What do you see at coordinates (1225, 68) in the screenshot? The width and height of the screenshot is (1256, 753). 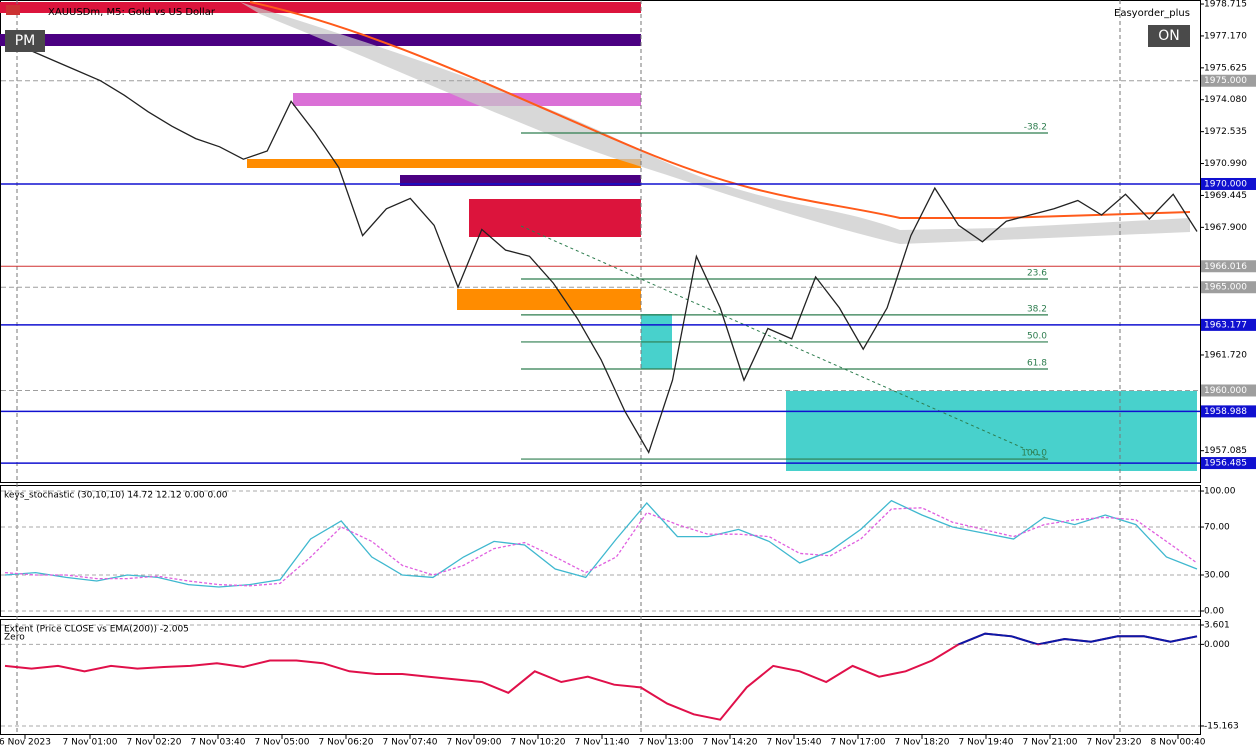 I see `y-tick-label: 1975.625` at bounding box center [1225, 68].